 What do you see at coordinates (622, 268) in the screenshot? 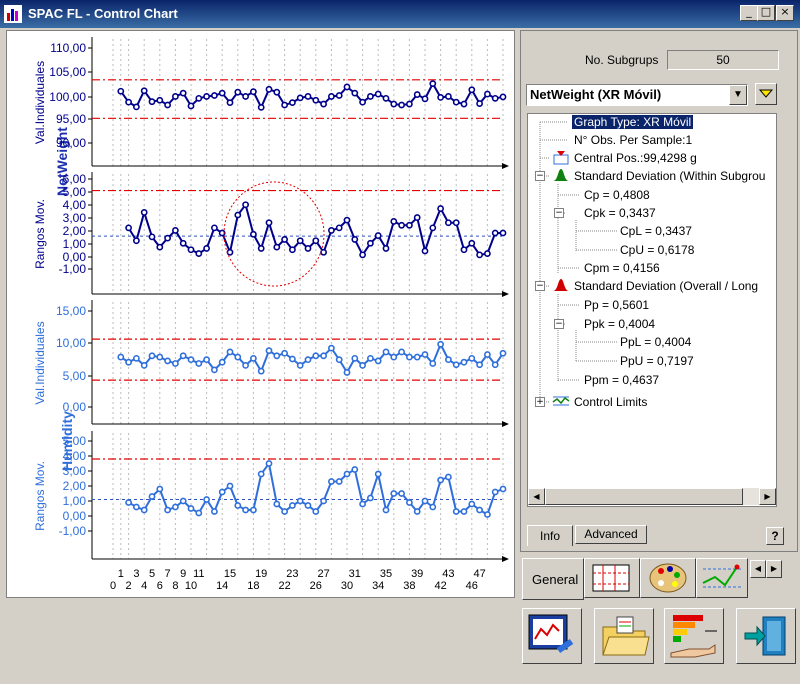
I see `tree-cpm: Cpm = 0,4156` at bounding box center [622, 268].